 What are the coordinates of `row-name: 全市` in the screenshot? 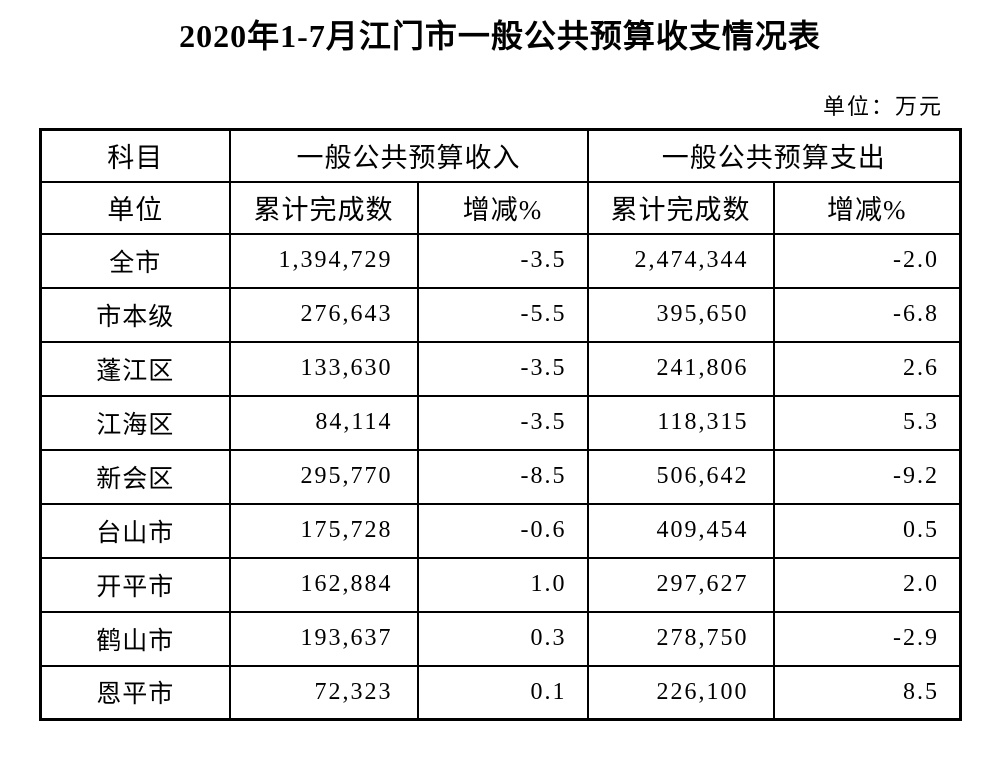 It's located at (135, 260).